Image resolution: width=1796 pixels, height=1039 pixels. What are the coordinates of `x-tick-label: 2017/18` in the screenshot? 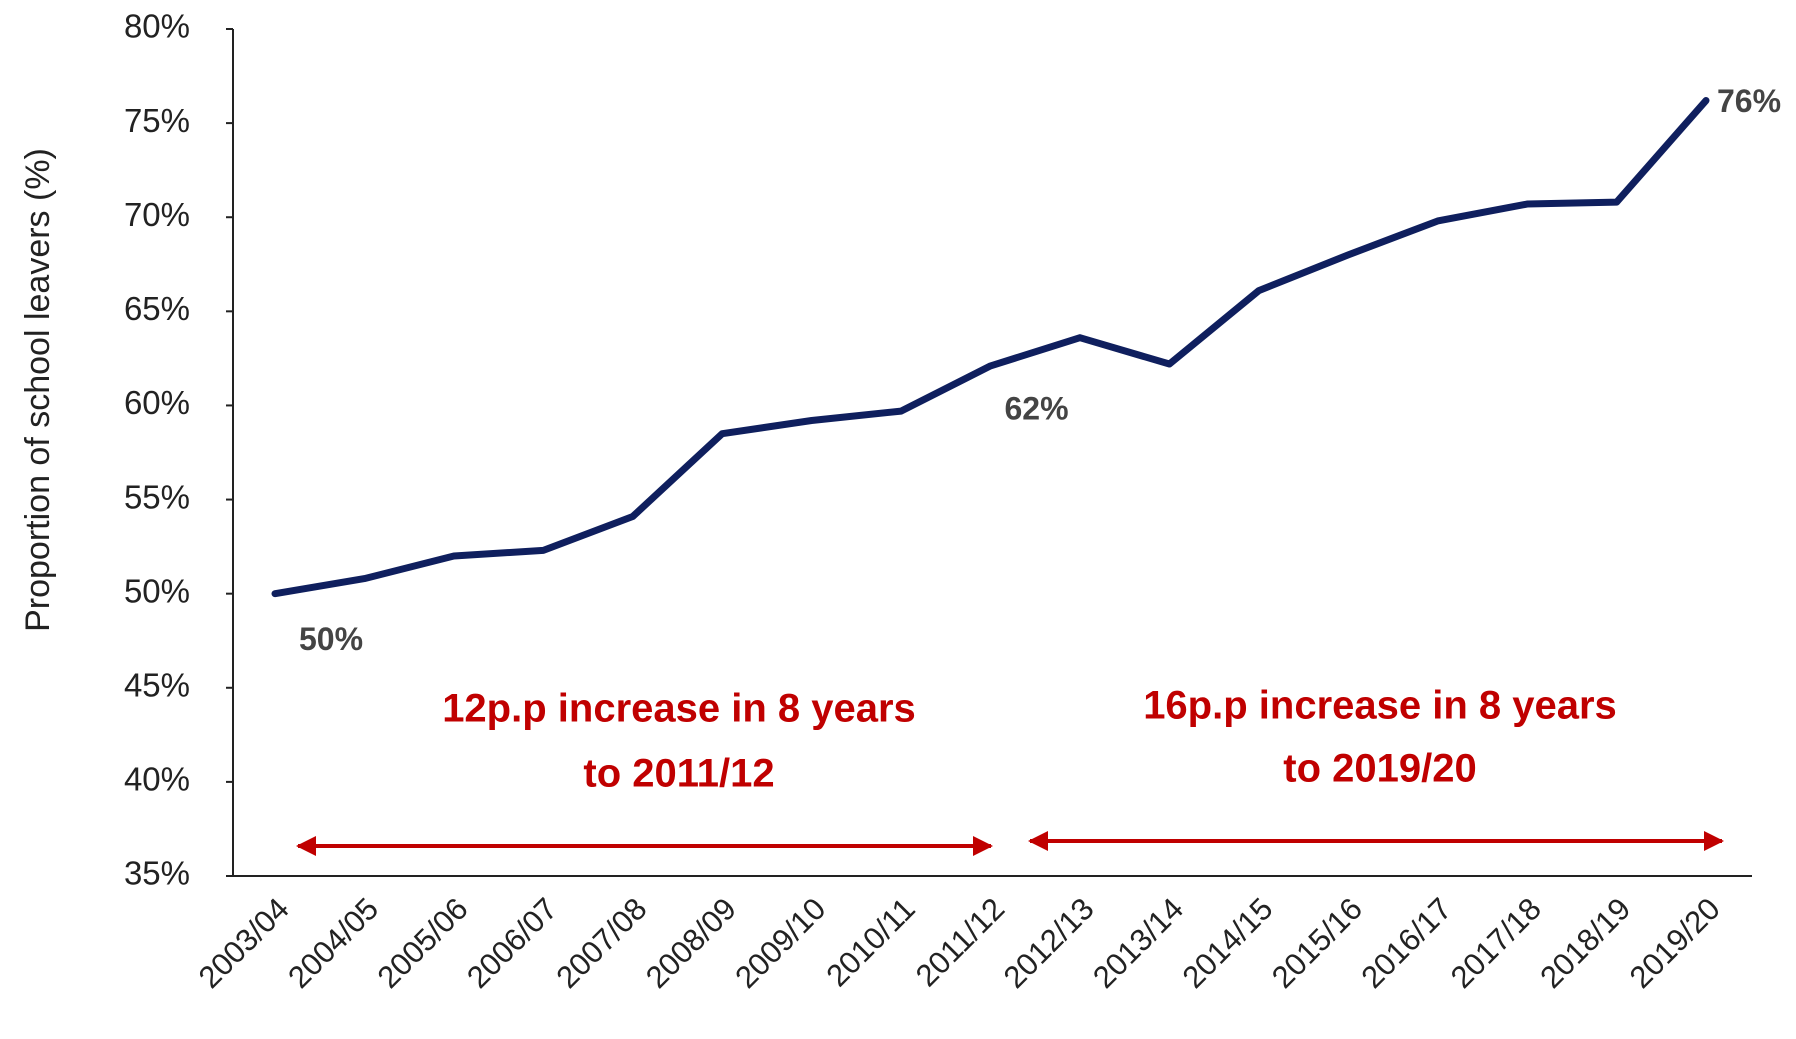 It's located at (1496, 943).